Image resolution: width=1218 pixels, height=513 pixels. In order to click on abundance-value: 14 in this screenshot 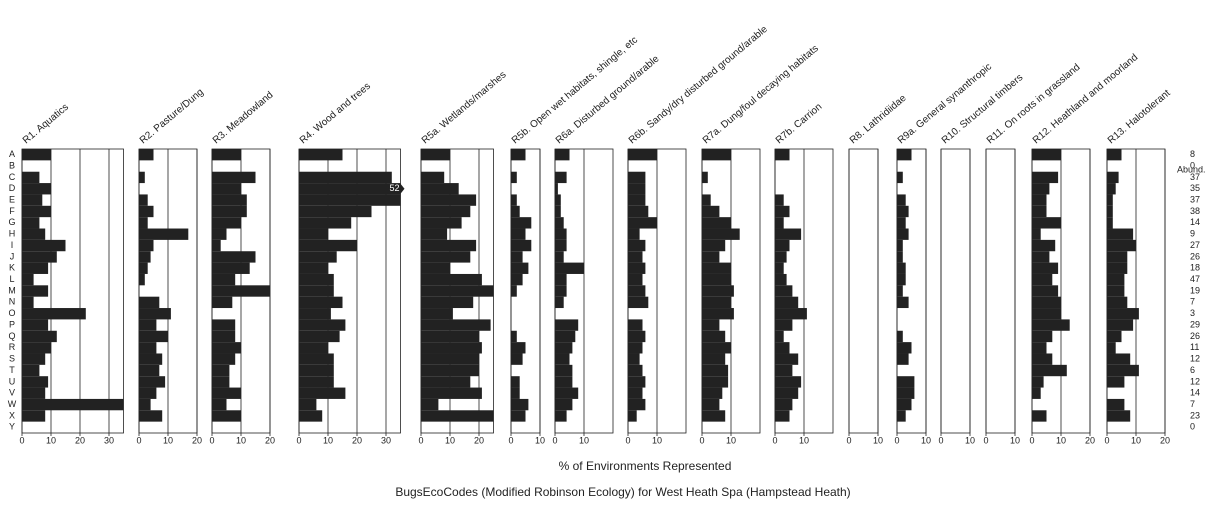, I will do `click(1195, 393)`.